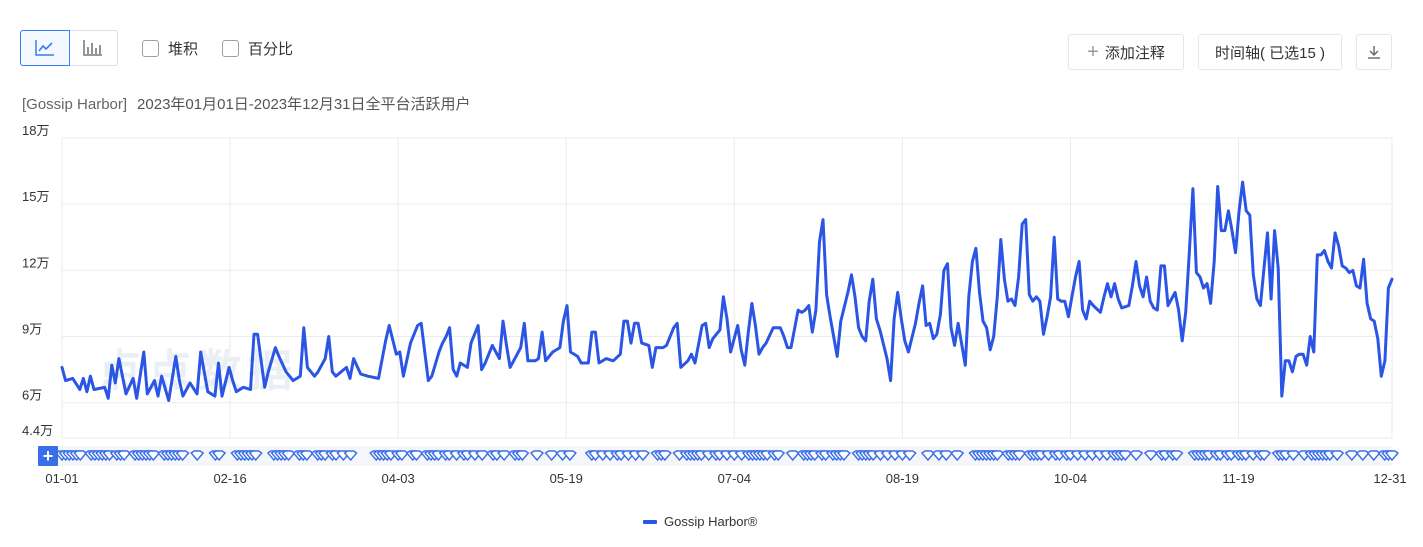 The width and height of the screenshot is (1423, 547). I want to click on y-tick-label: 4.4万, so click(37, 430).